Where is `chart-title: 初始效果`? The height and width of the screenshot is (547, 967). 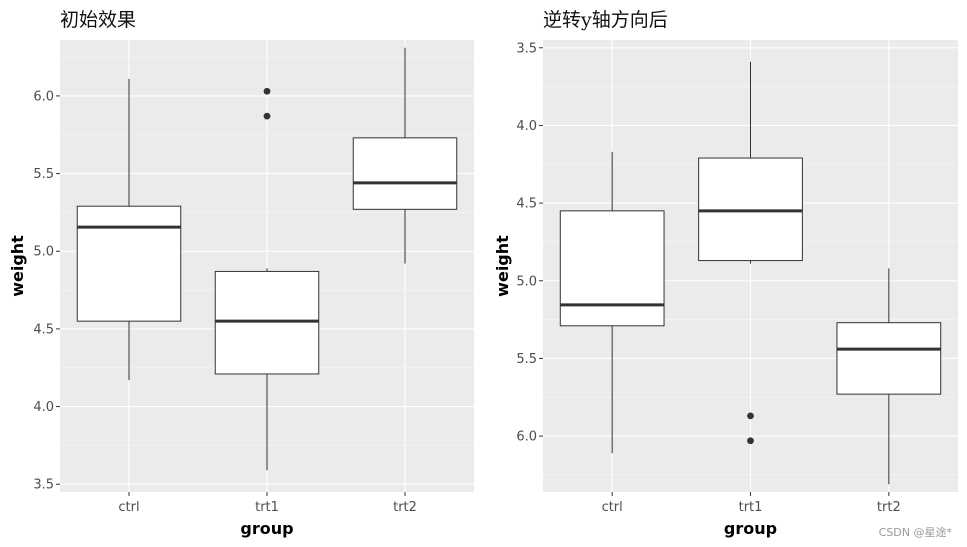
chart-title: 初始效果 is located at coordinates (98, 20).